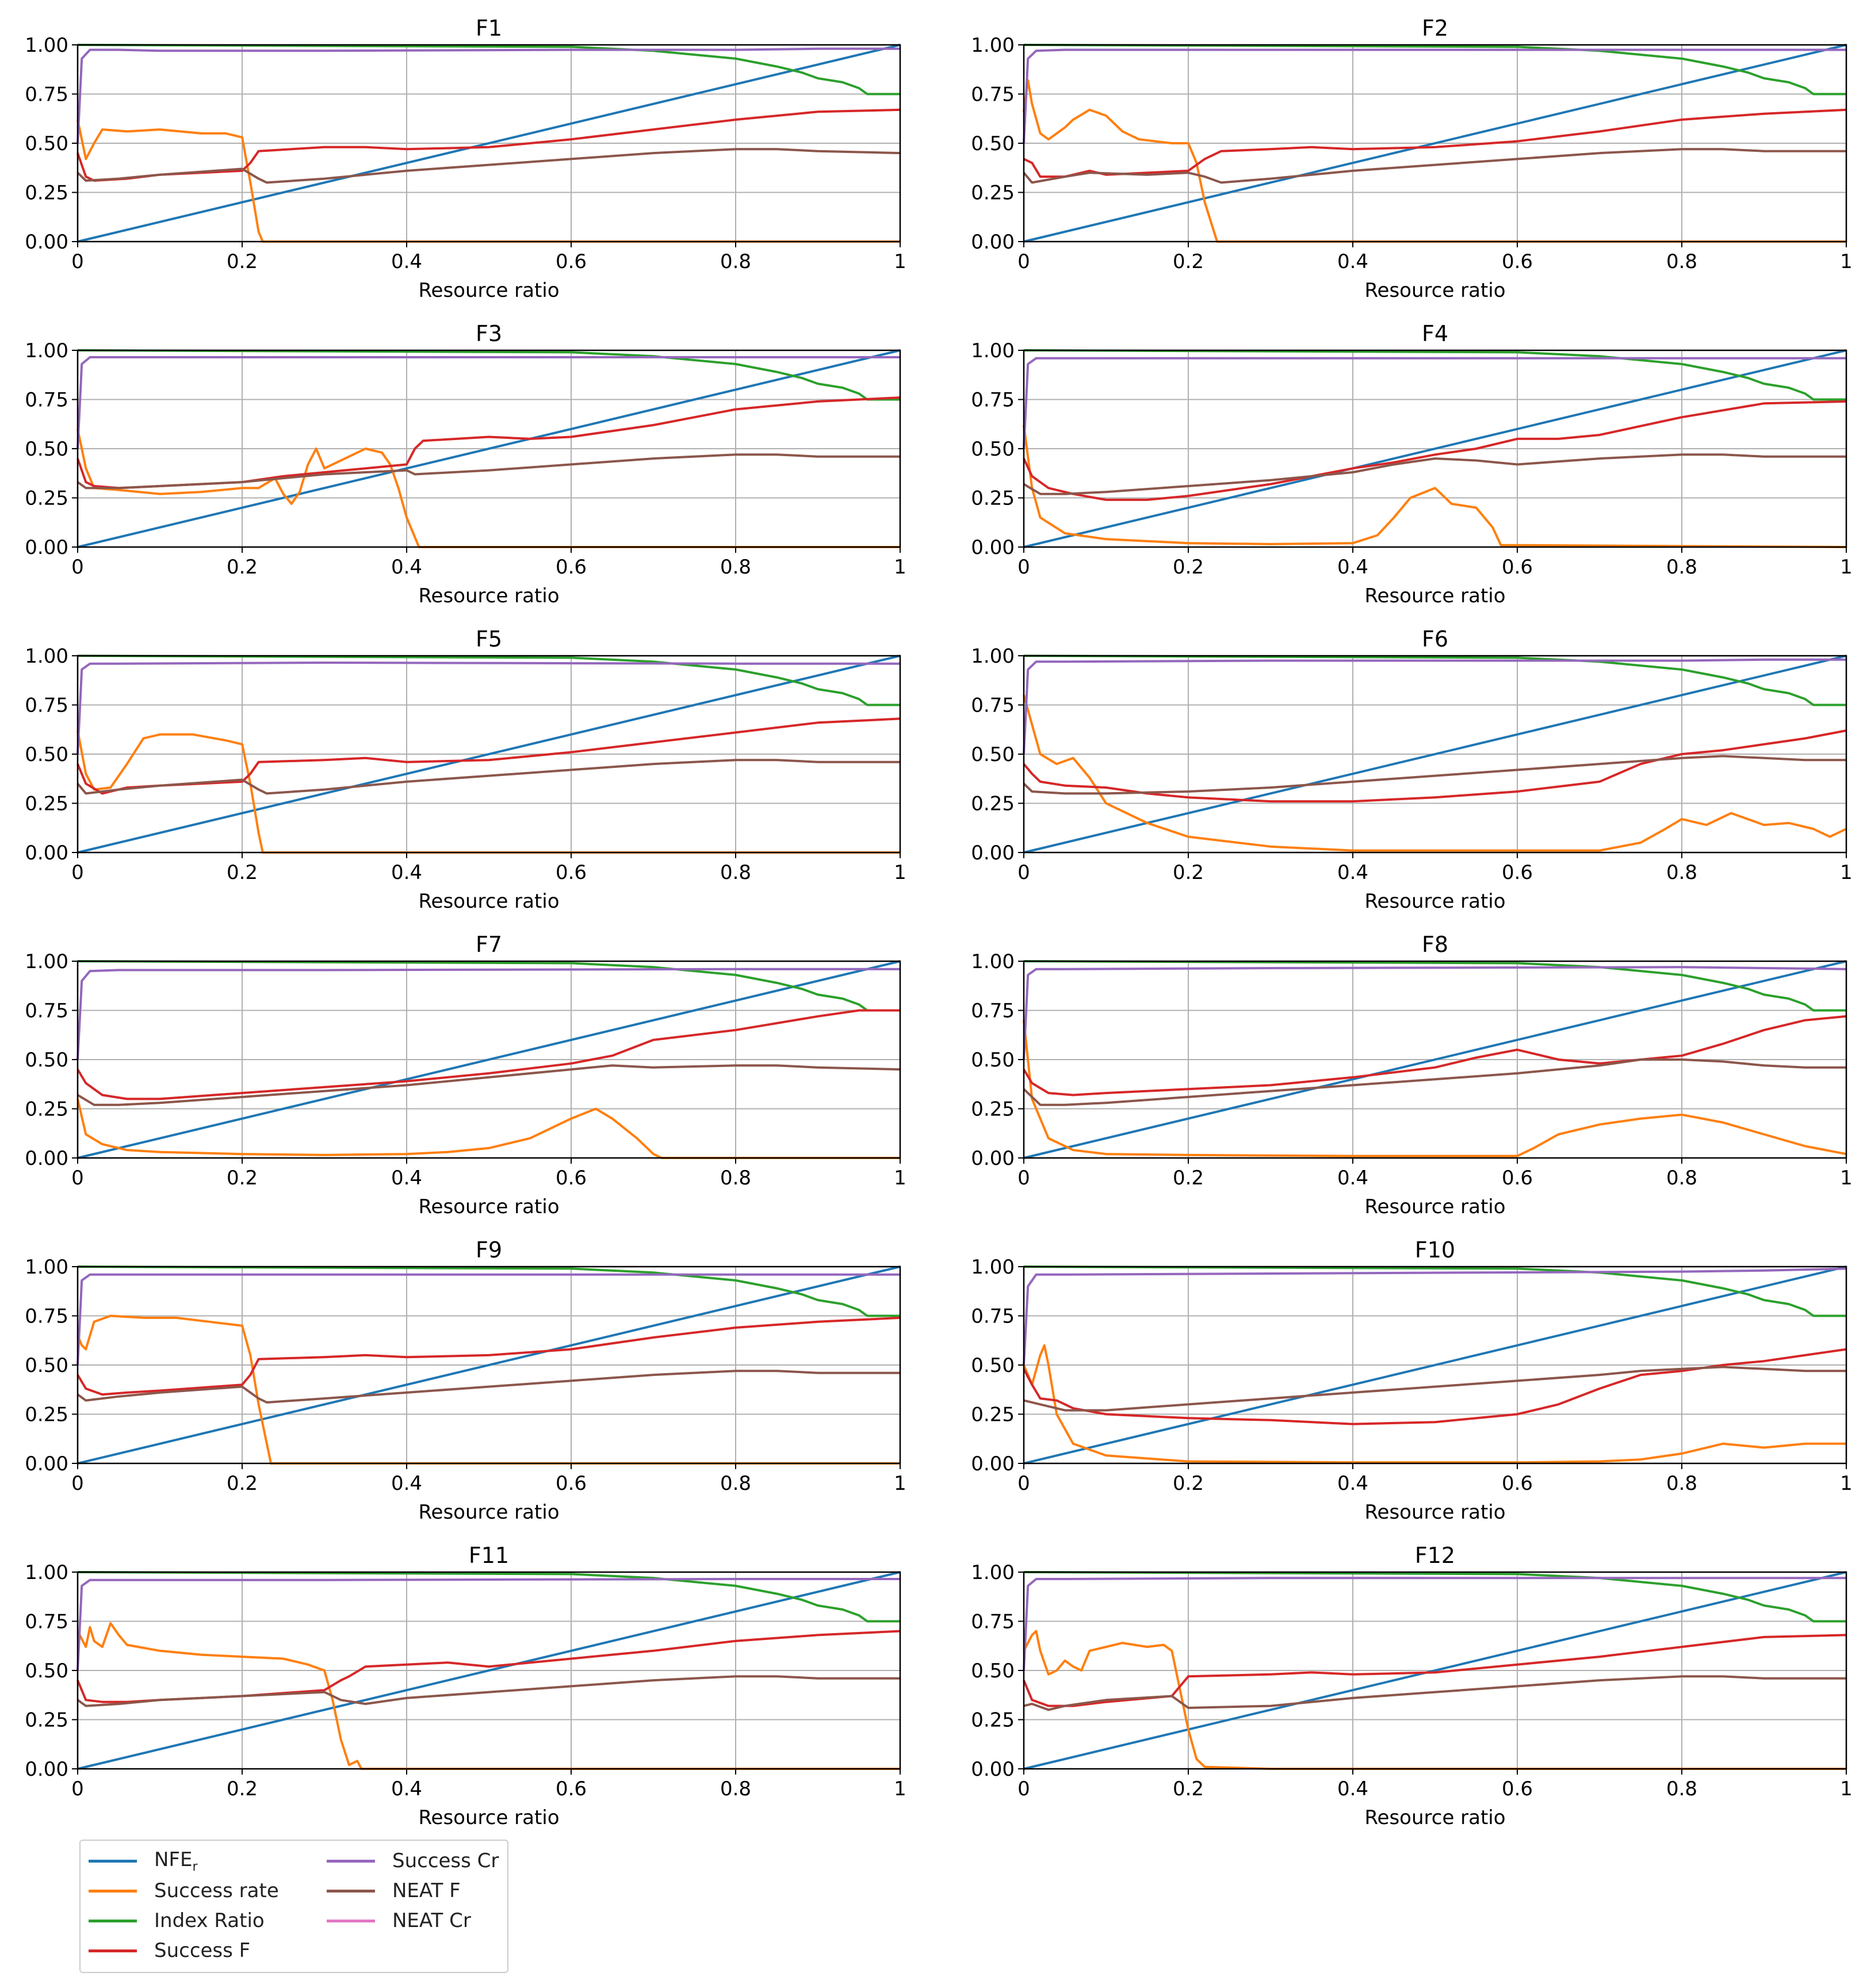 The width and height of the screenshot is (1867, 1988). What do you see at coordinates (1435, 639) in the screenshot?
I see `chart-title: F6` at bounding box center [1435, 639].